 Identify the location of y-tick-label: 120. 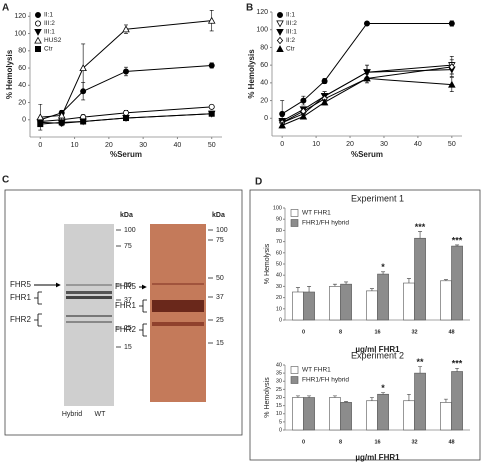
(20, 16).